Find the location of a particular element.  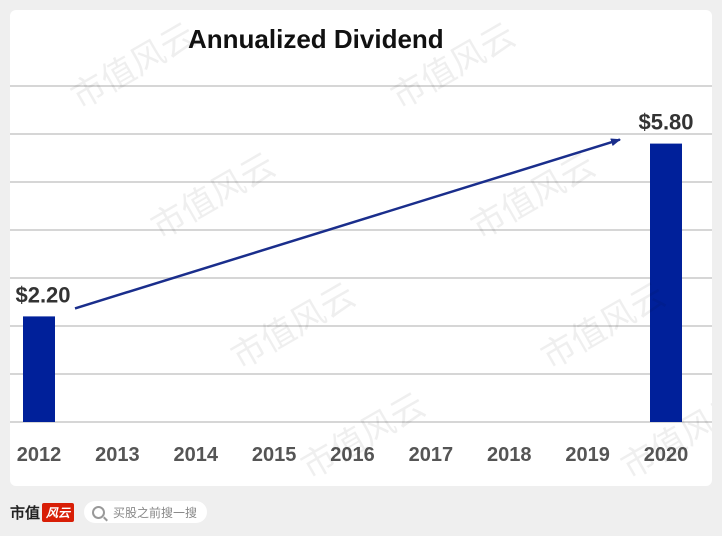

x-tick-label: 2016 is located at coordinates (352, 455).